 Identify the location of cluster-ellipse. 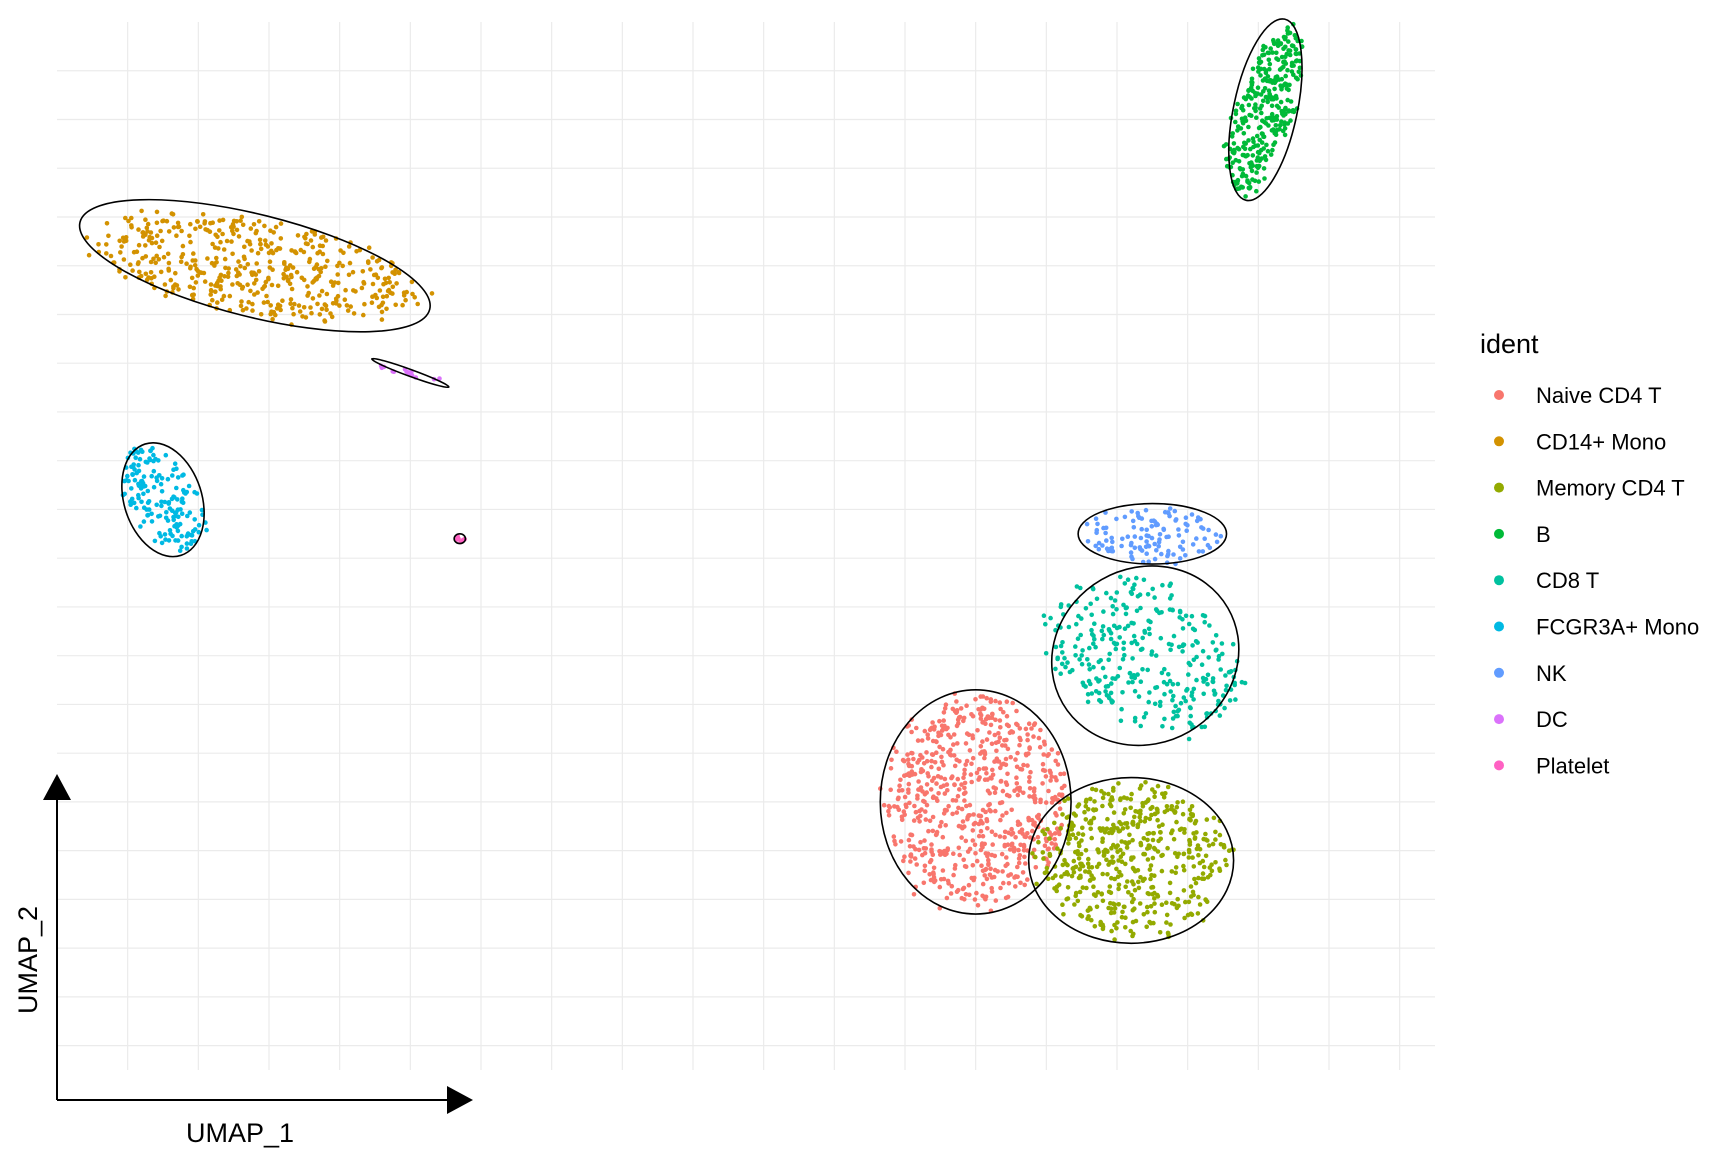
(1152, 533).